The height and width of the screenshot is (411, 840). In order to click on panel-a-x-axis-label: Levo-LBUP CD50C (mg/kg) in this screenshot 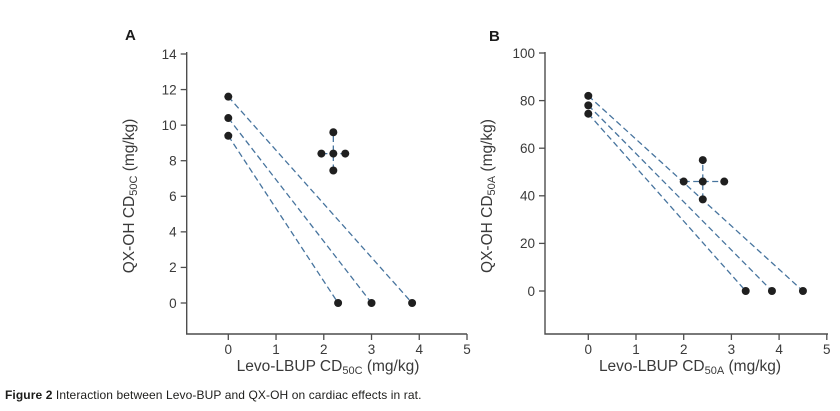, I will do `click(328, 367)`.